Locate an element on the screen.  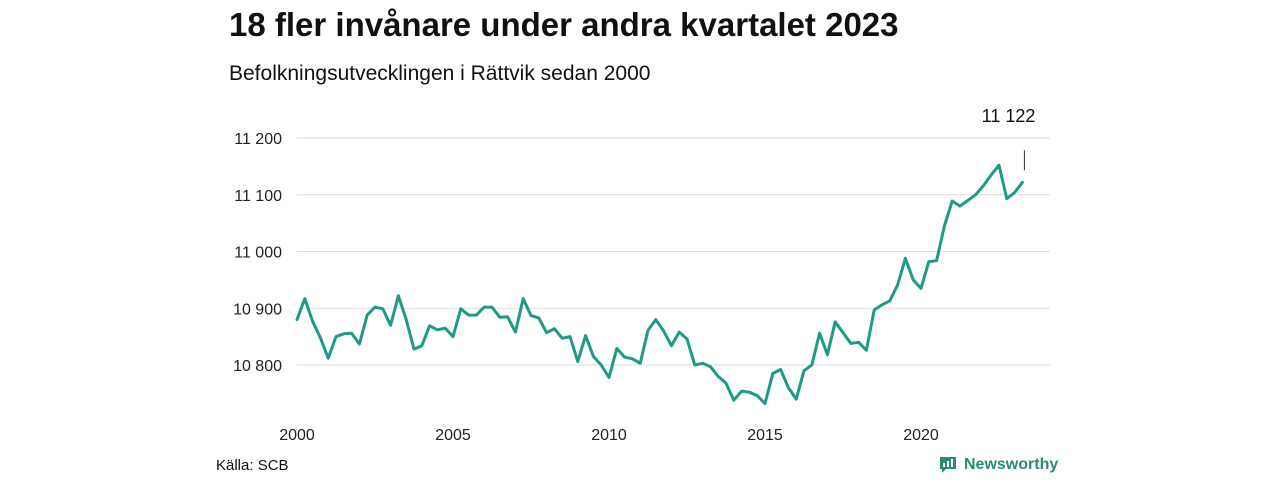
x-tick-label: 2005 is located at coordinates (453, 435).